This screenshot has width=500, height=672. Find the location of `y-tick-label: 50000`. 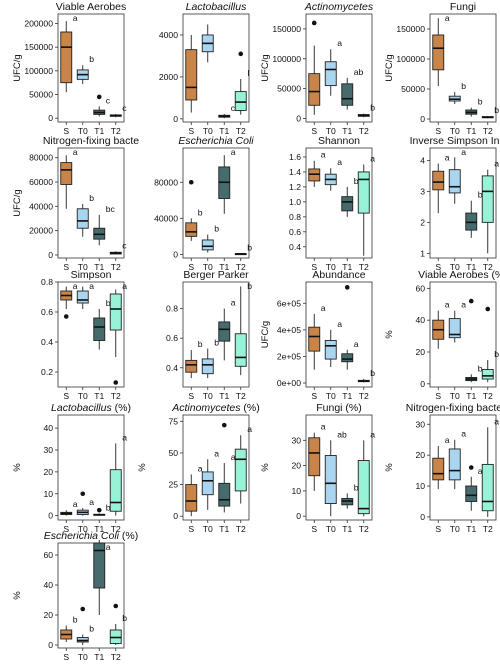

y-tick-label: 50000 is located at coordinates (413, 89).